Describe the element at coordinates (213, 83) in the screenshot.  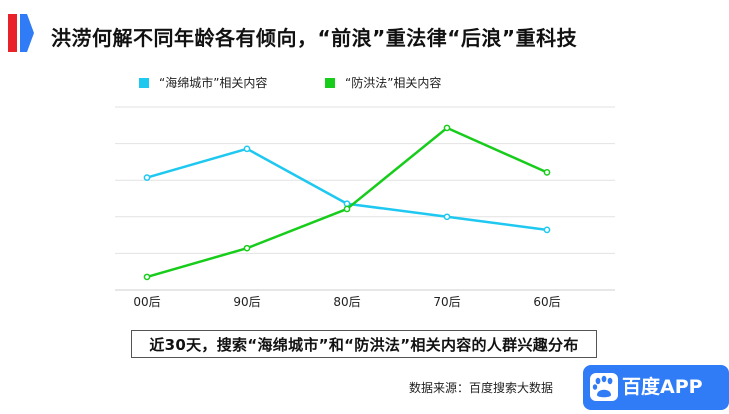
I see `legend-label-haimian: “海绵城市”相关内容` at that location.